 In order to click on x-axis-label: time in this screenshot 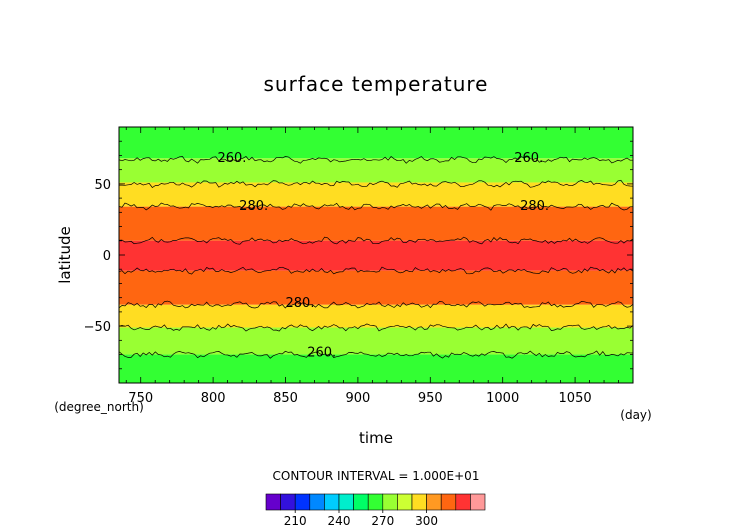, I will do `click(376, 438)`.